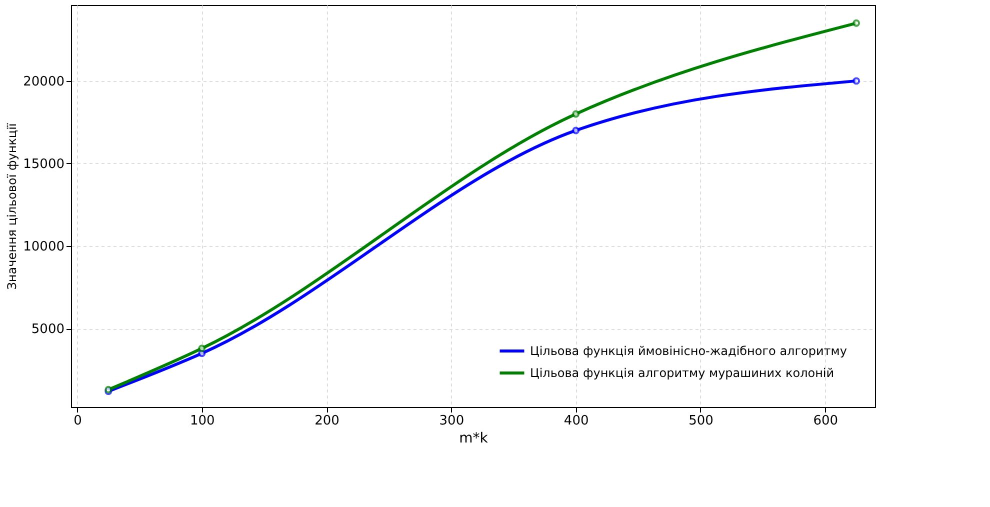  I want to click on x-tick-label: 0, so click(78, 421).